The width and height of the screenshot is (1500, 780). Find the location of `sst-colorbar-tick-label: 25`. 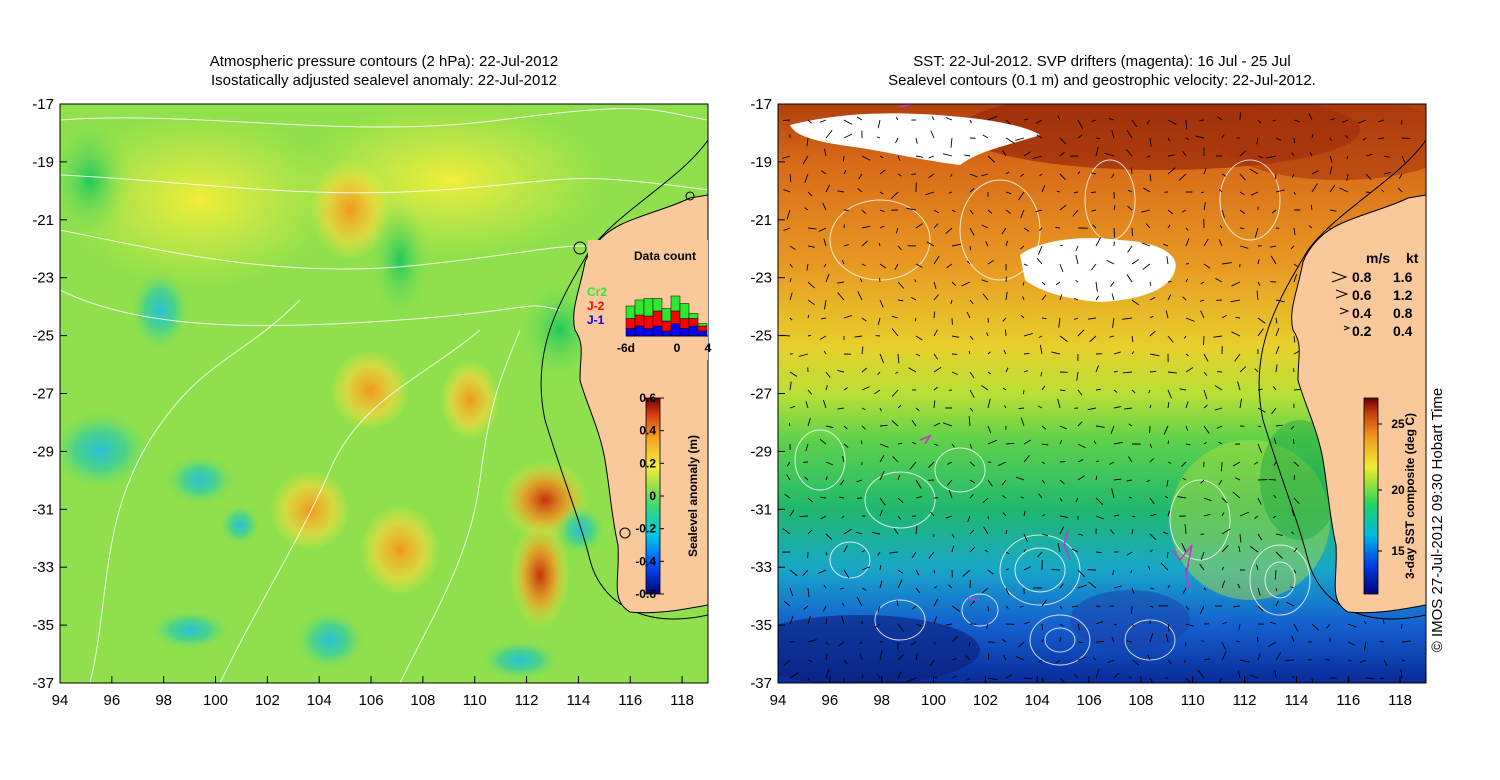

sst-colorbar-tick-label: 25 is located at coordinates (1398, 424).